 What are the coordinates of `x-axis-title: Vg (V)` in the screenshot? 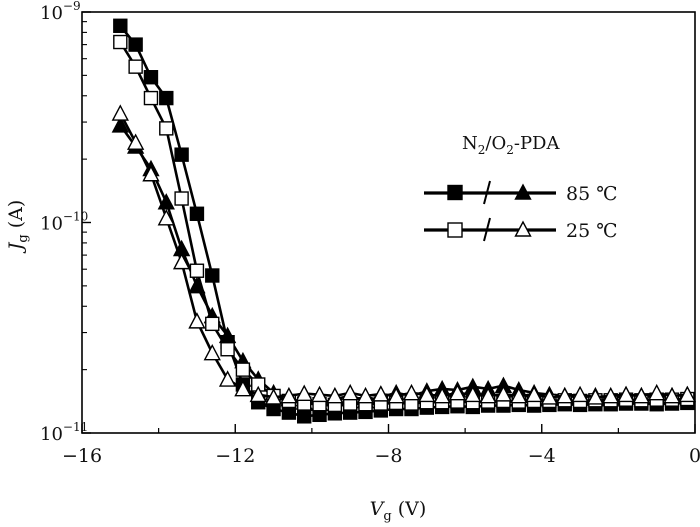 It's located at (398, 511).